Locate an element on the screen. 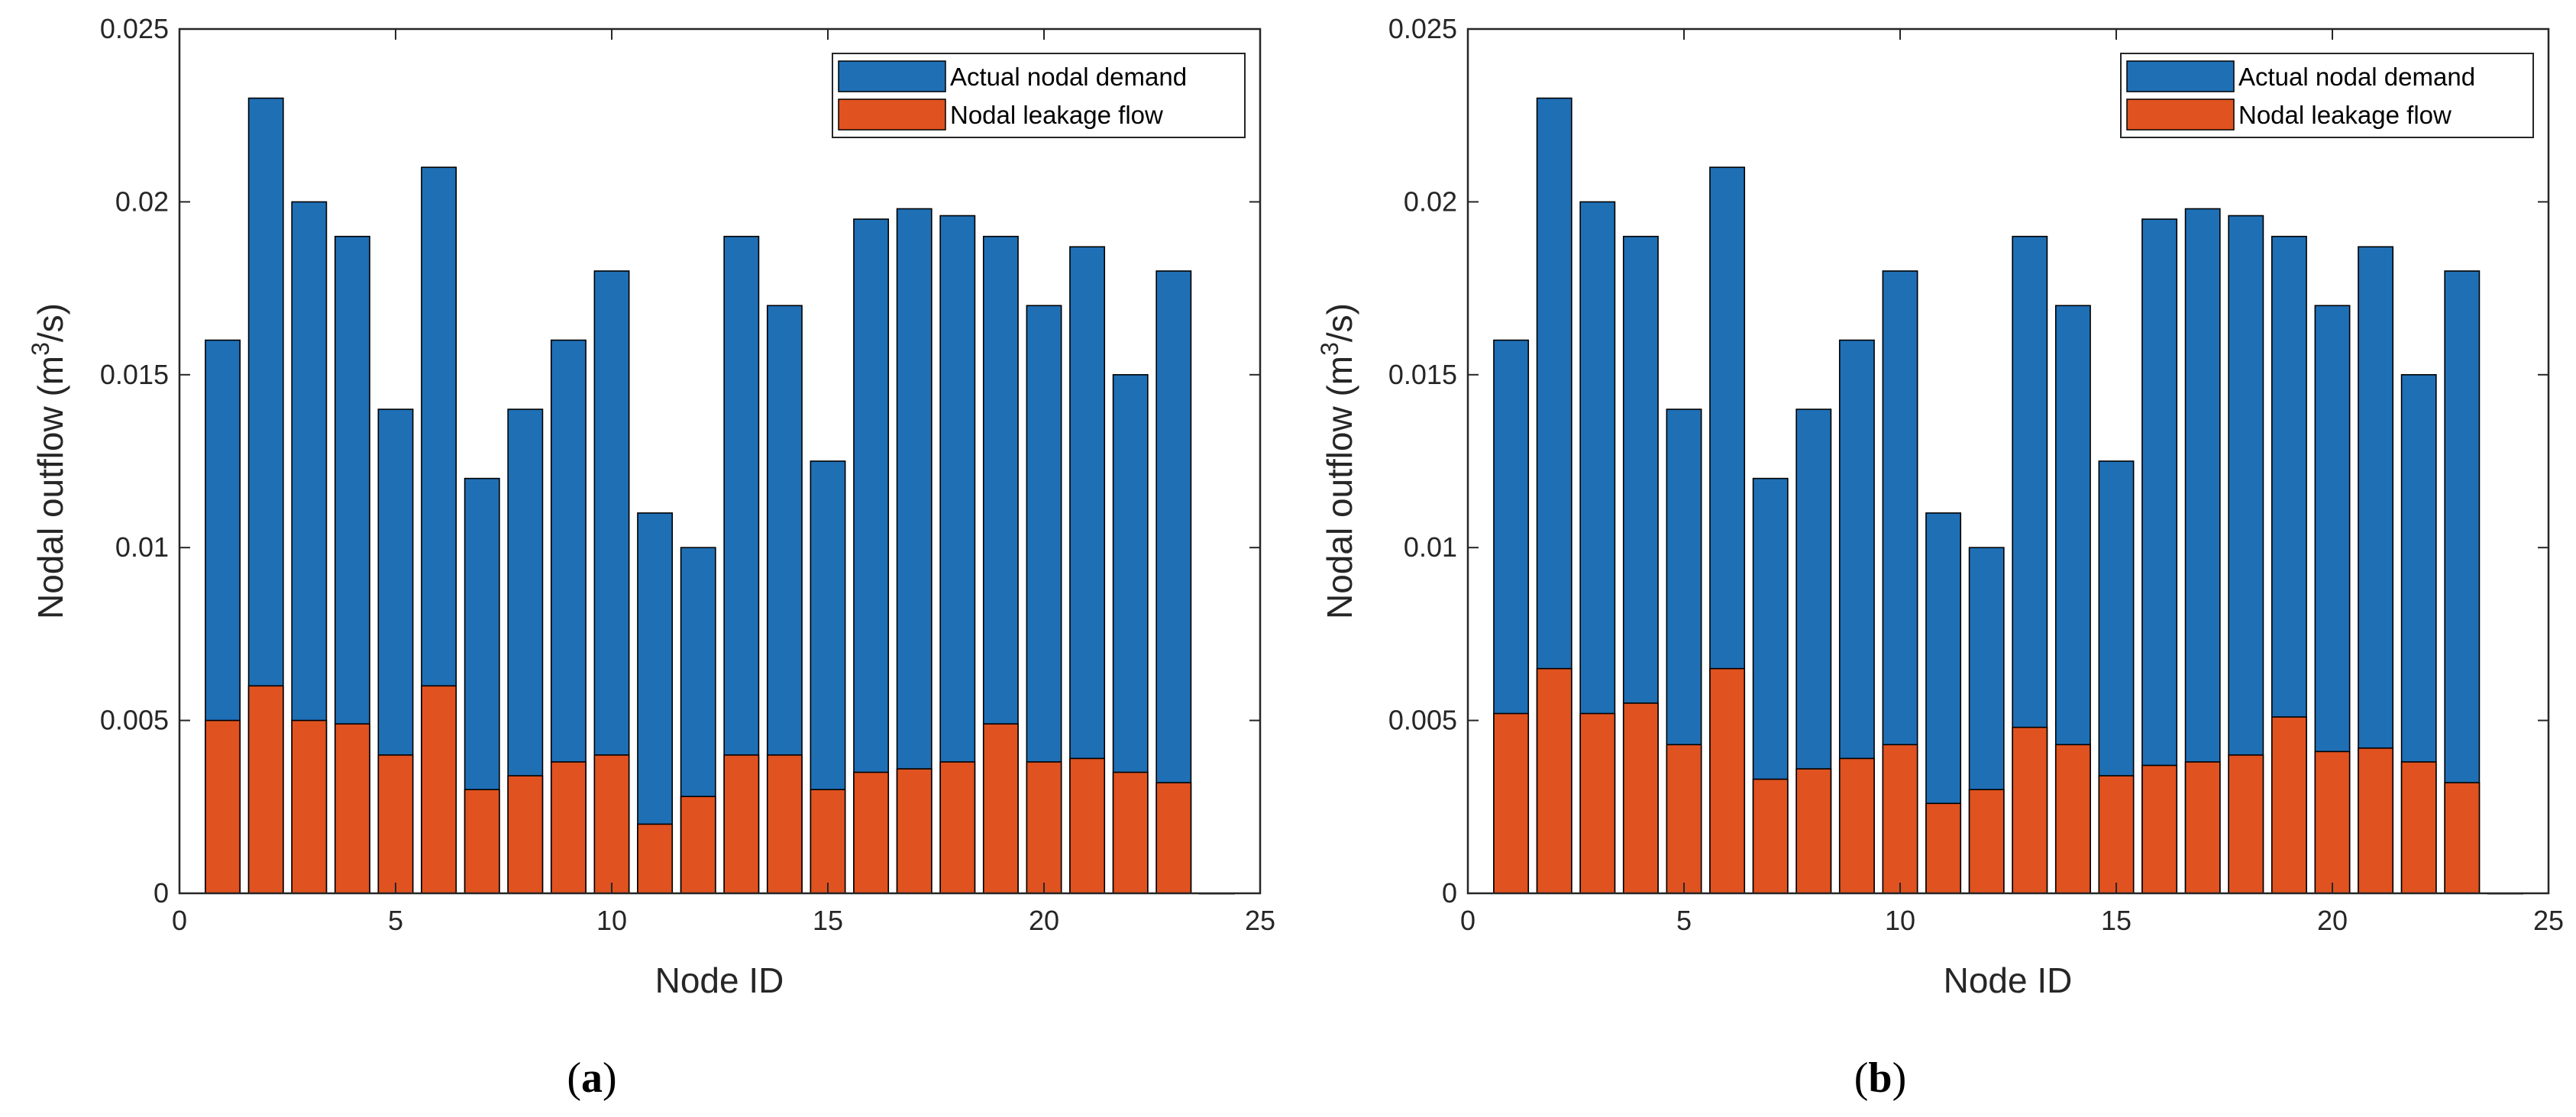  panel-label-letter: b is located at coordinates (1880, 1078).